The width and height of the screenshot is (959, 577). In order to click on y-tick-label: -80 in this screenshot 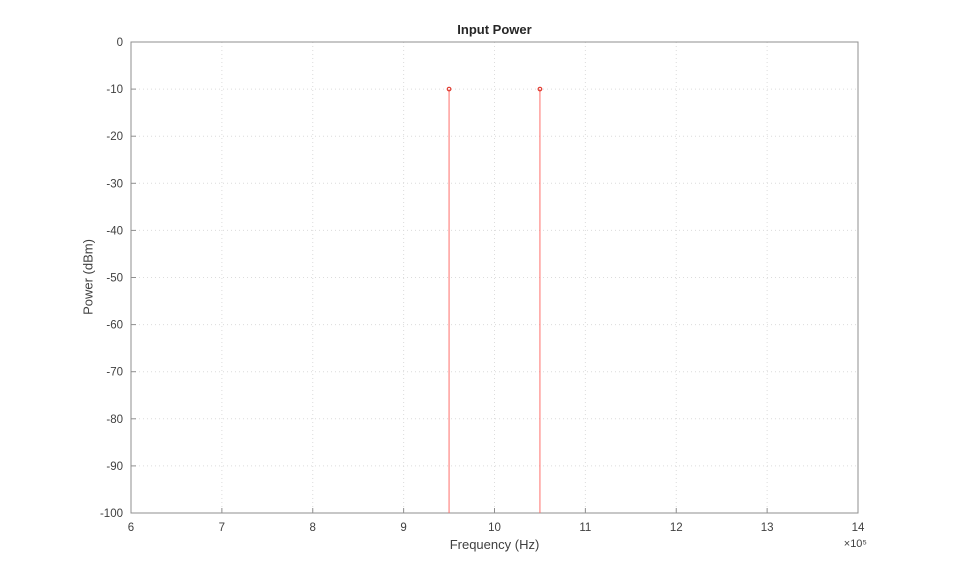, I will do `click(114, 420)`.